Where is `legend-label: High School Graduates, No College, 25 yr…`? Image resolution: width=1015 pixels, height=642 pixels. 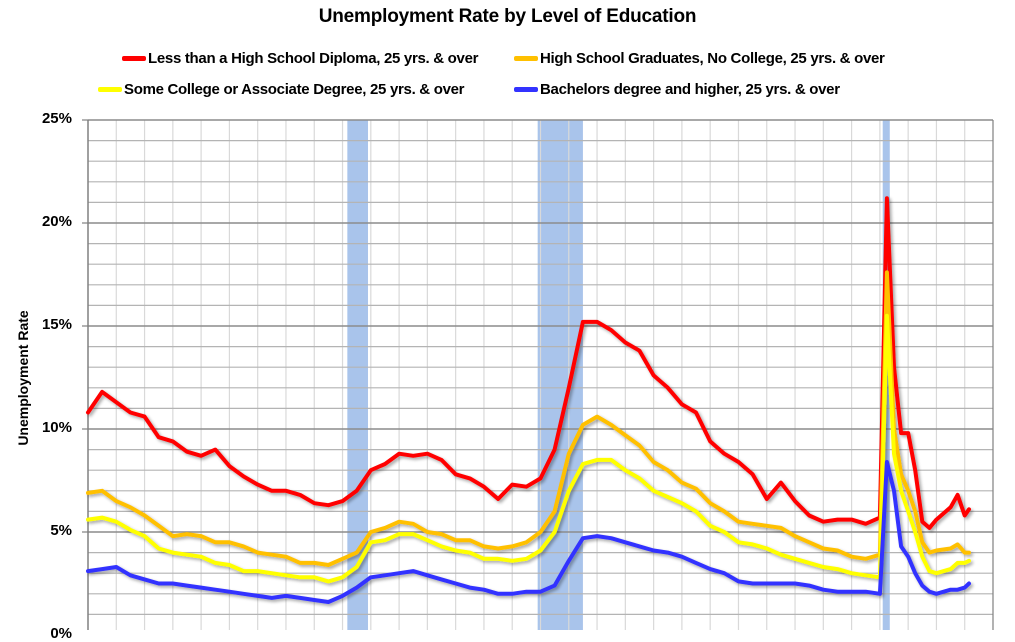 legend-label: High School Graduates, No College, 25 yr… is located at coordinates (712, 58).